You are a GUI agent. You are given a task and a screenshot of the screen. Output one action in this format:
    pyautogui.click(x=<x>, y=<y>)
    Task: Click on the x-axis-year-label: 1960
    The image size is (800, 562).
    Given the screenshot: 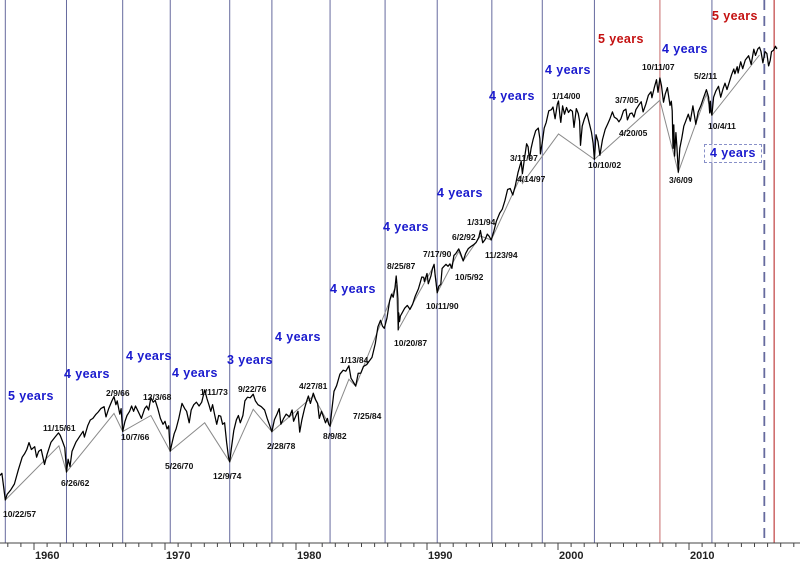 What is the action you would take?
    pyautogui.click(x=47, y=556)
    